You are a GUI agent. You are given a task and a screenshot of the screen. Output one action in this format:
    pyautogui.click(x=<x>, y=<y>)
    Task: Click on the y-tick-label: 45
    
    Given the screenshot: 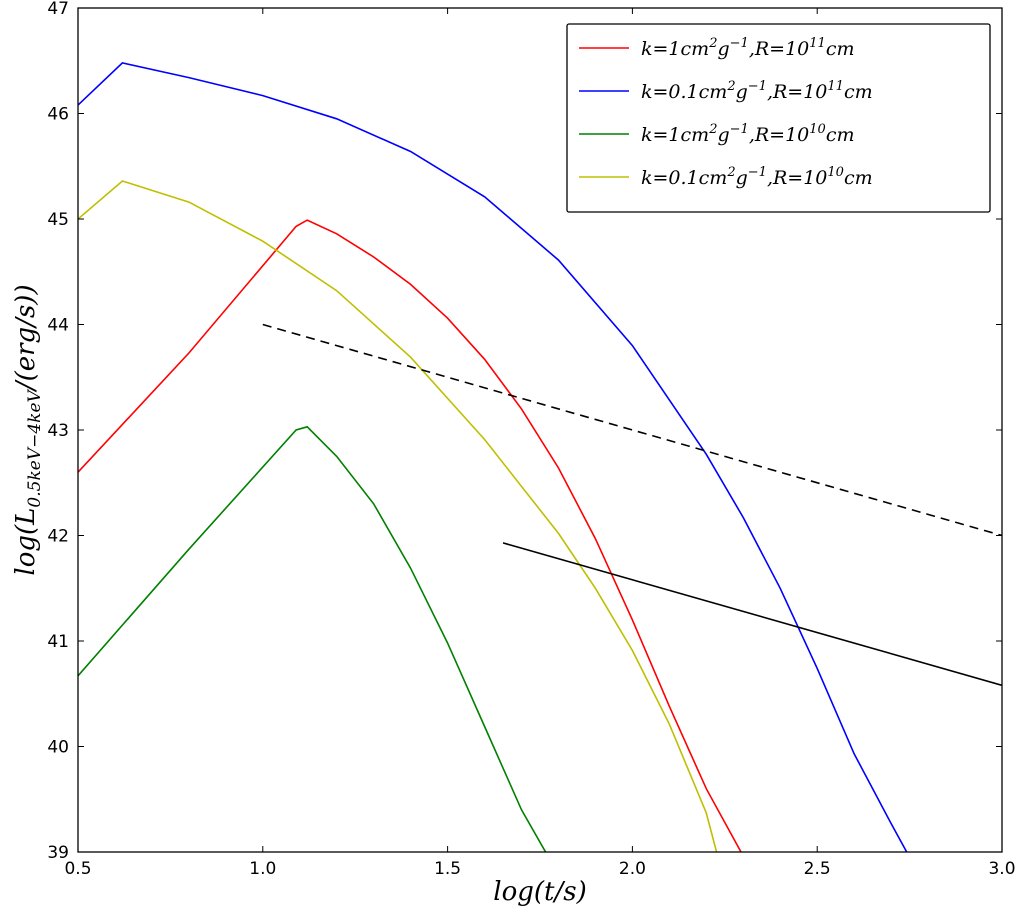 What is the action you would take?
    pyautogui.click(x=58, y=220)
    